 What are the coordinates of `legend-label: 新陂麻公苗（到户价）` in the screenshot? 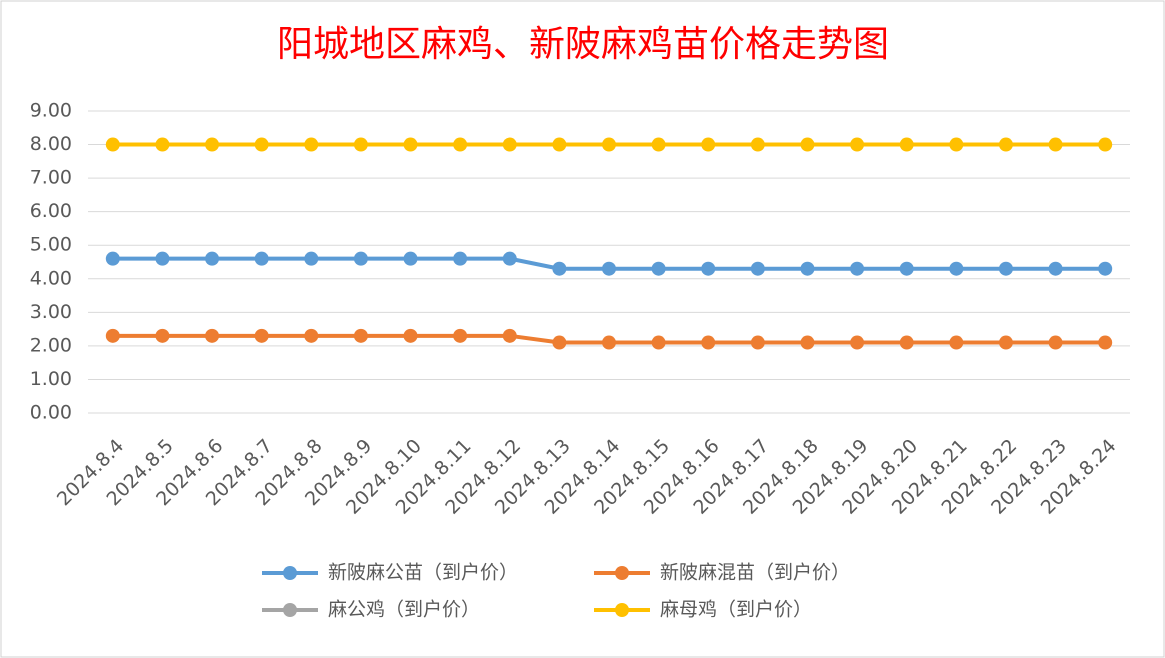 It's located at (423, 573).